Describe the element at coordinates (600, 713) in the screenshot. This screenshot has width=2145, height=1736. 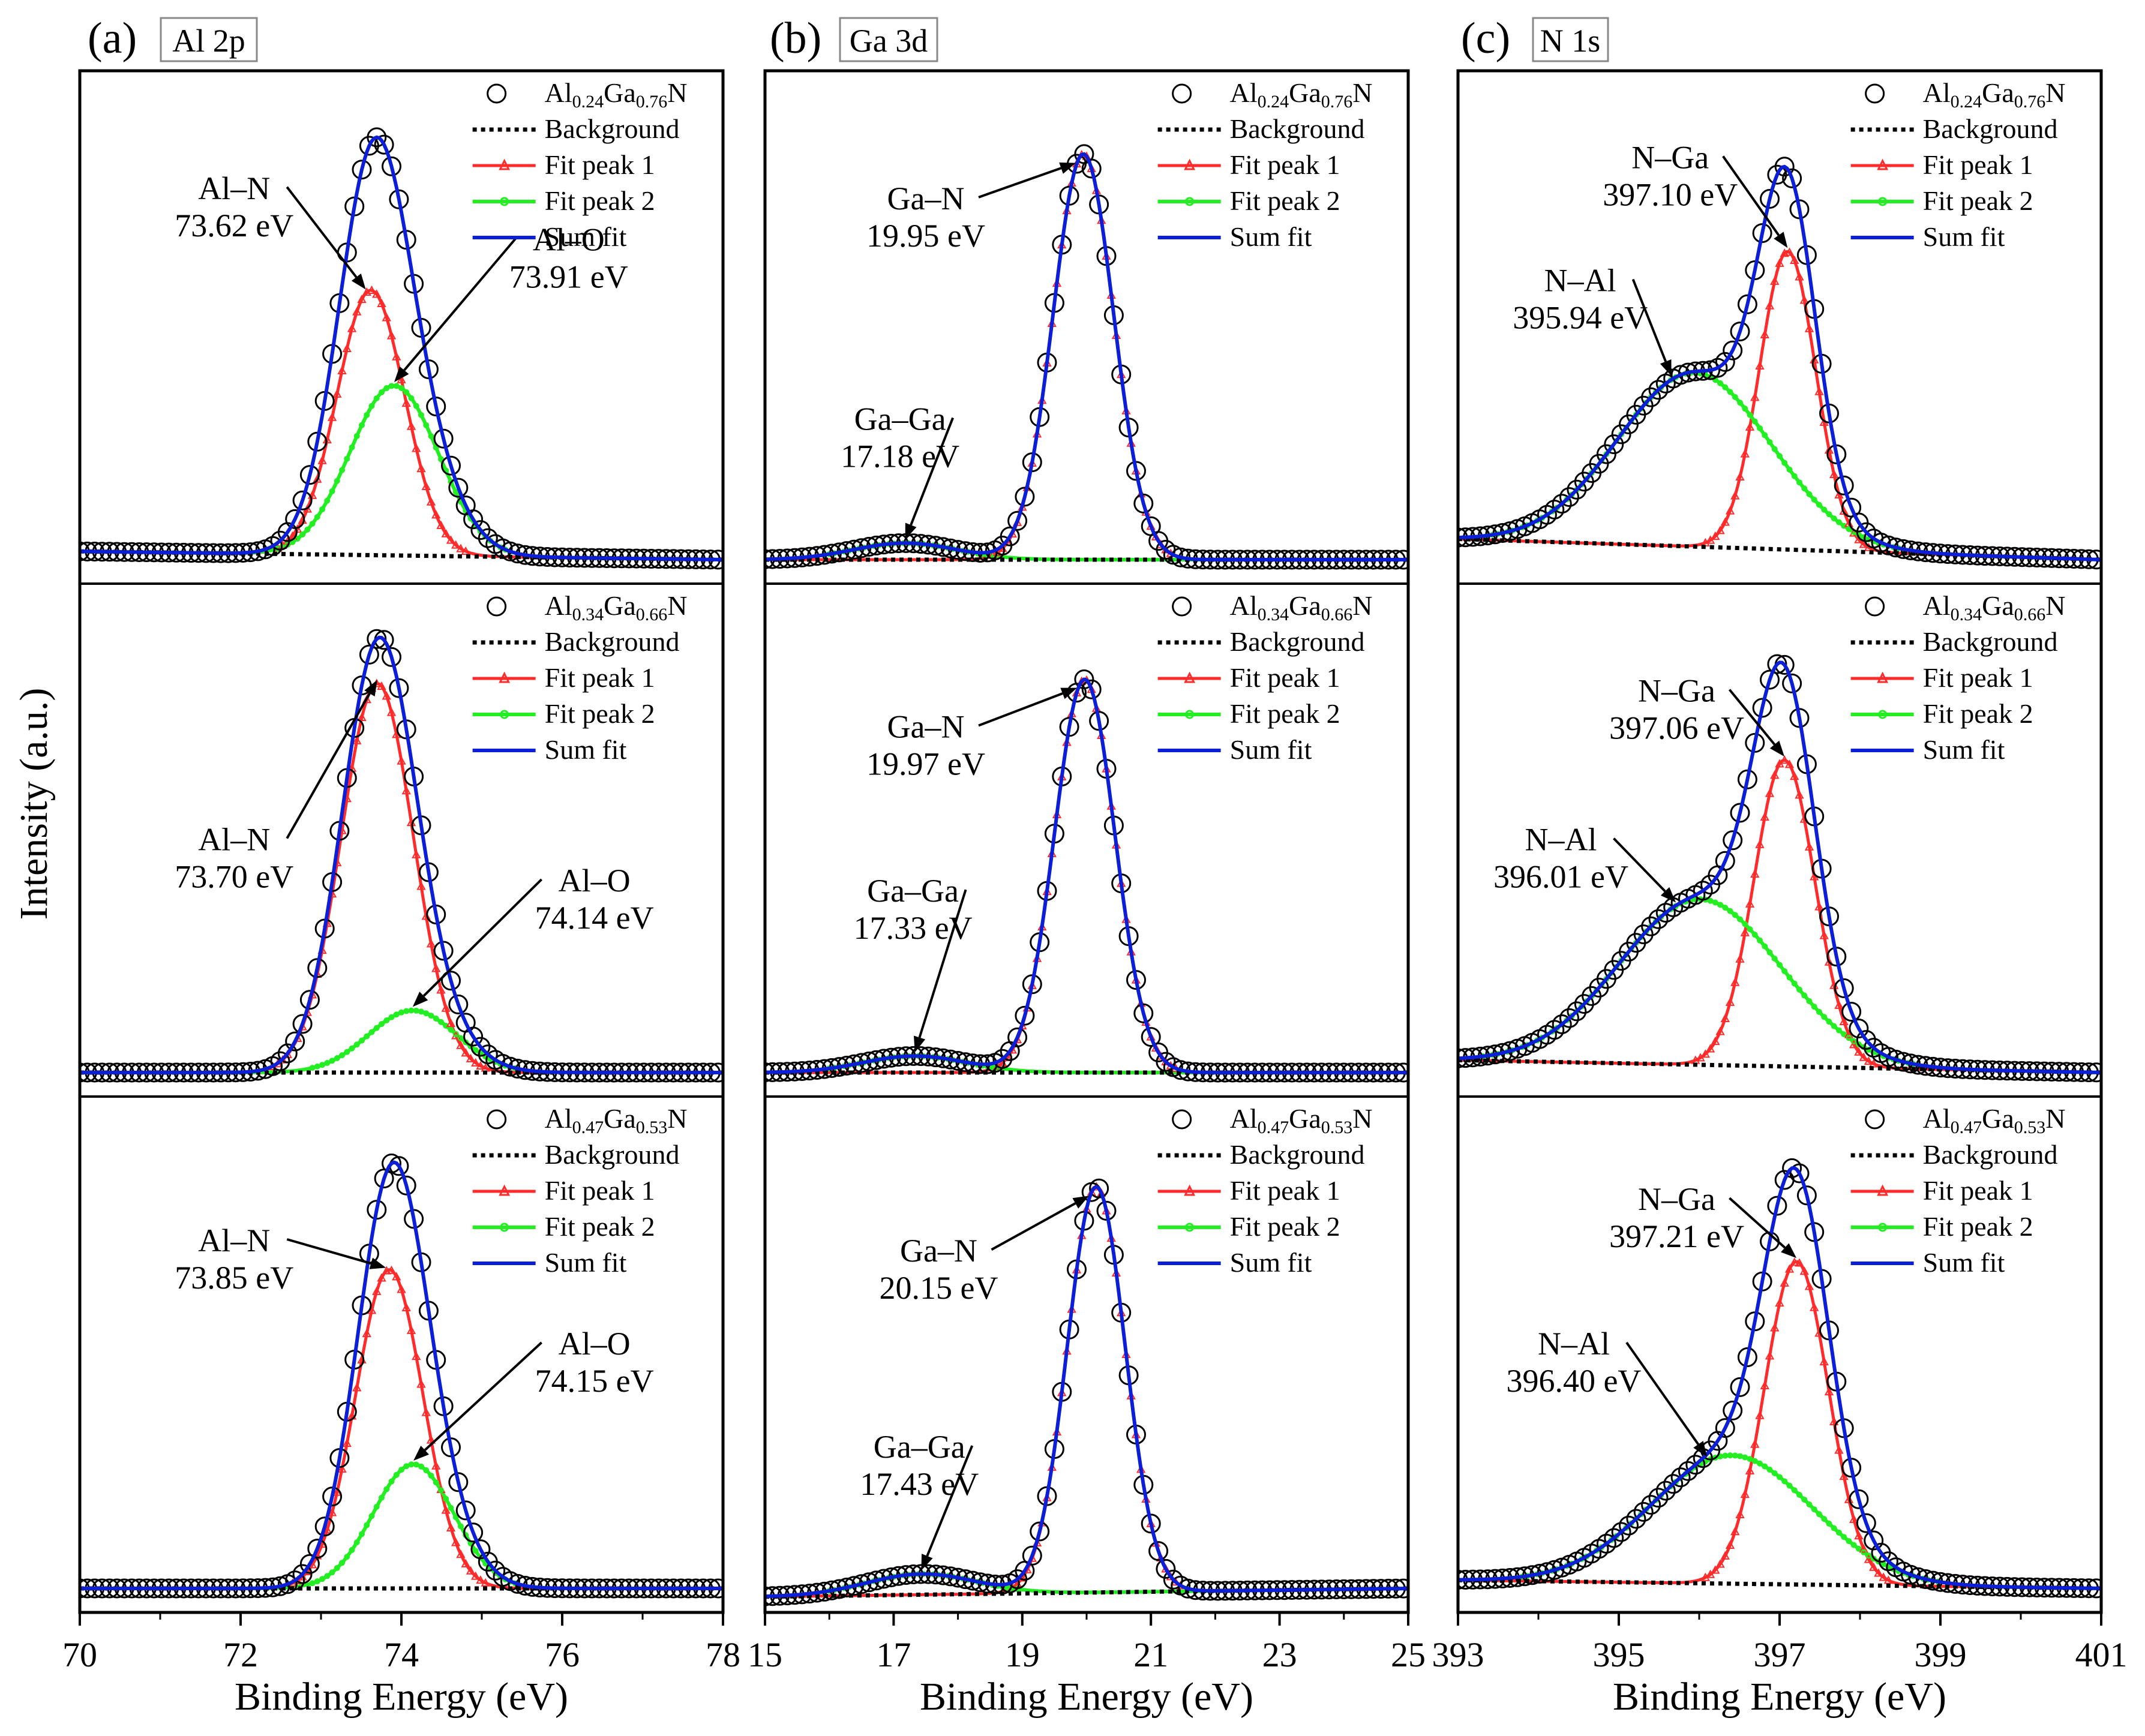
I see `legend-label-3: Fit peak 2` at that location.